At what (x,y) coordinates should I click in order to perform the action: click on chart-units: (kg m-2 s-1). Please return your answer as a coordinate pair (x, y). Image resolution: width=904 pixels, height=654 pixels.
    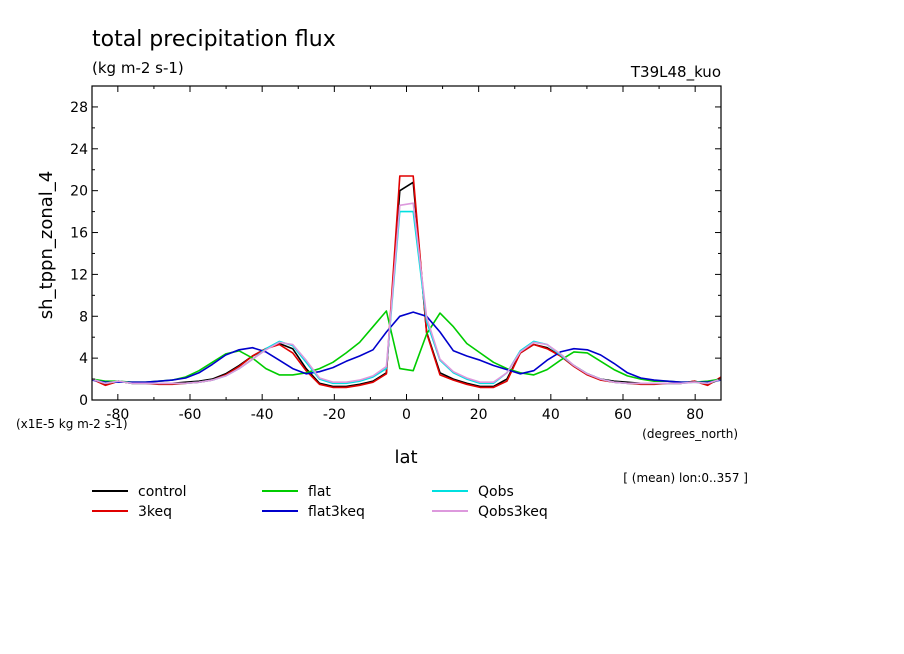
    Looking at the image, I should click on (138, 68).